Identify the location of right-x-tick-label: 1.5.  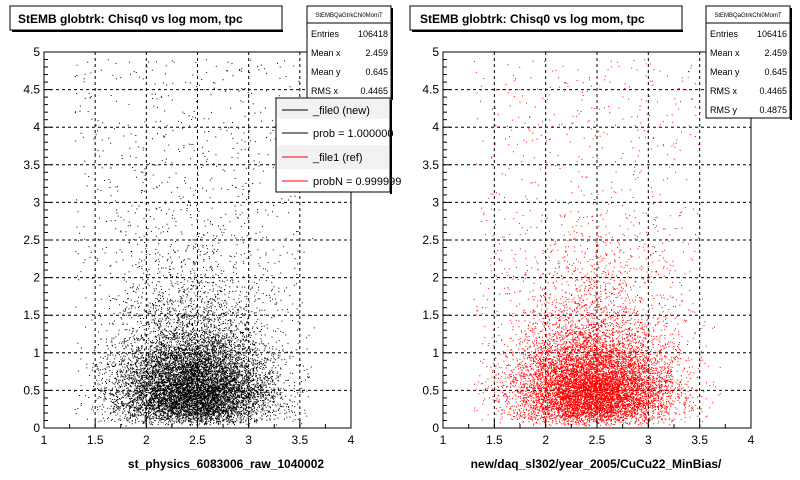
(494, 440).